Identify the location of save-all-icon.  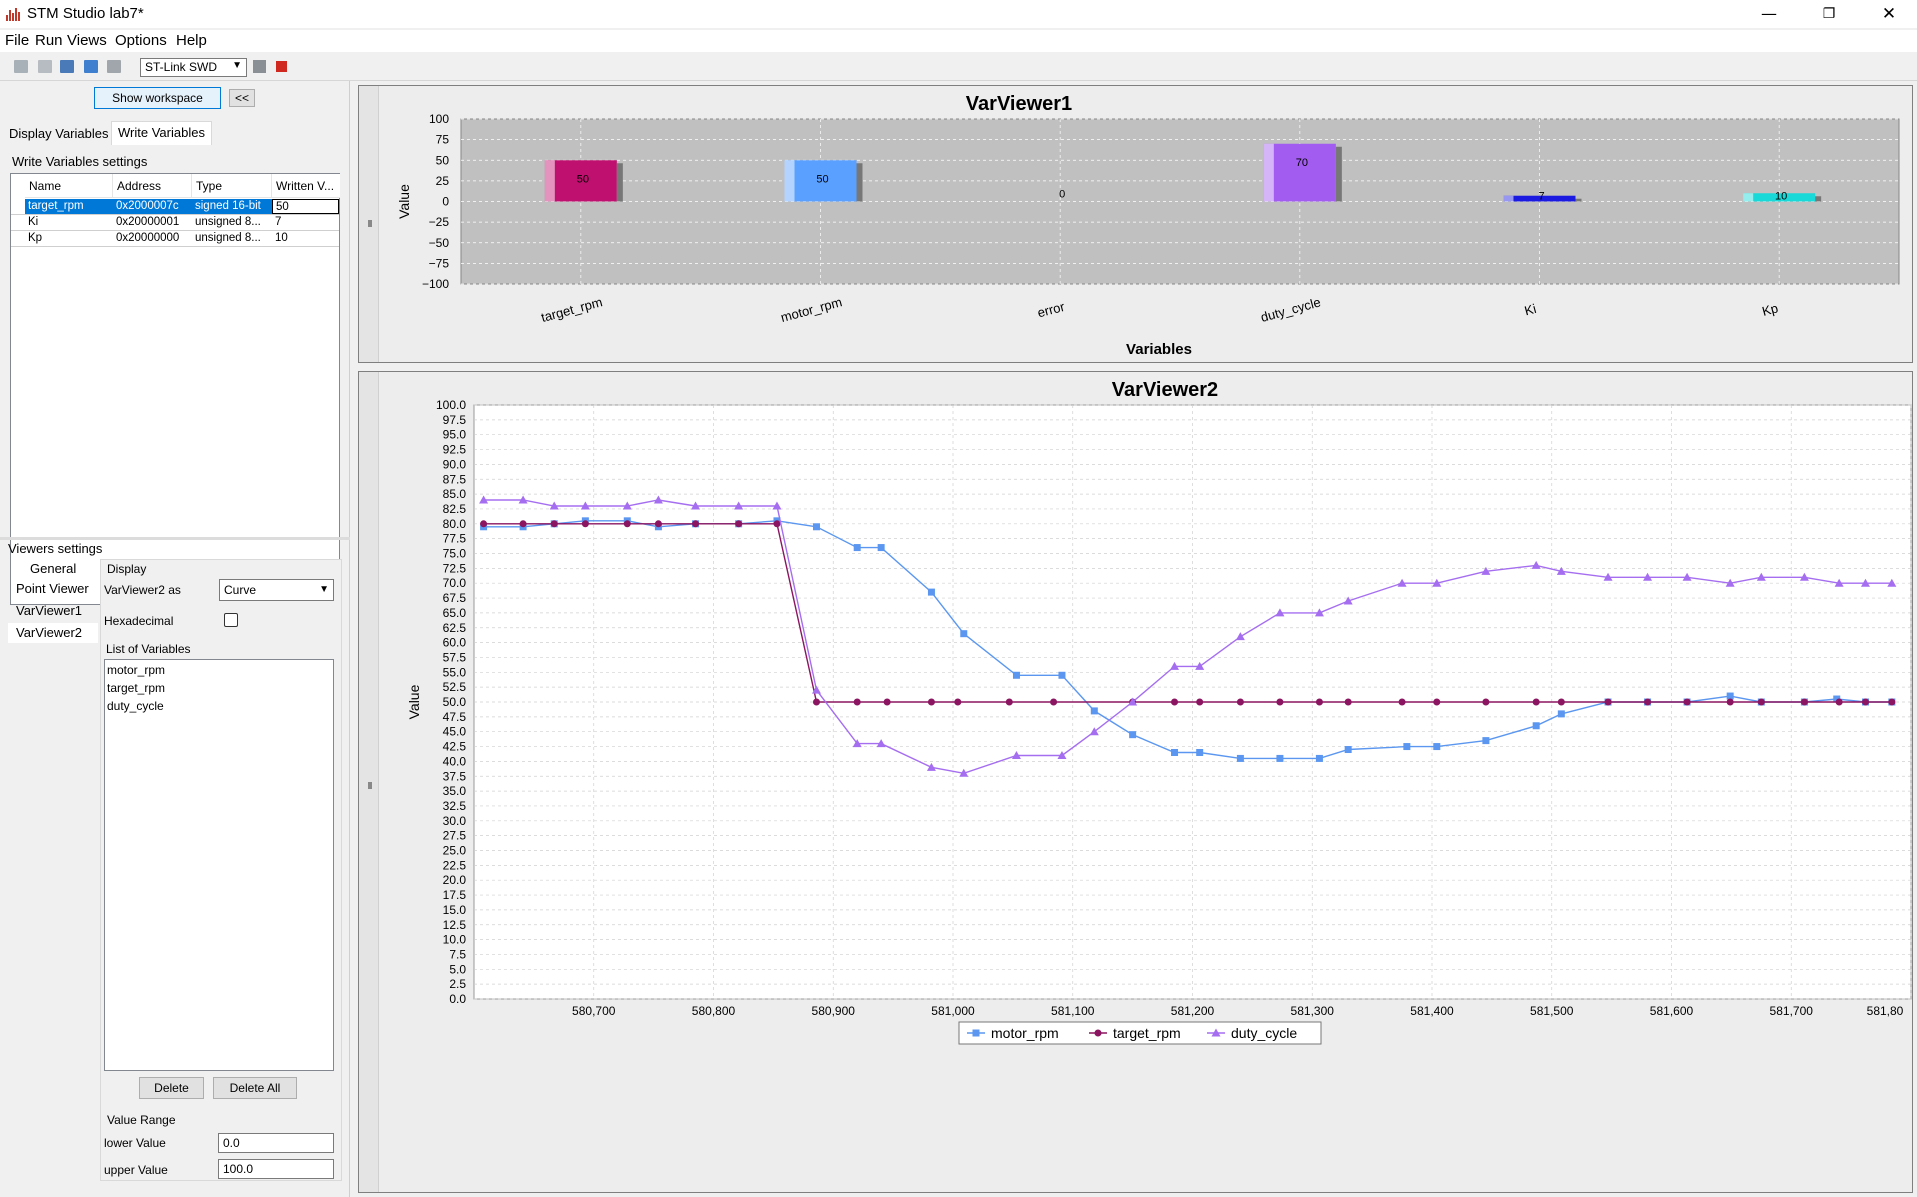
(67, 66).